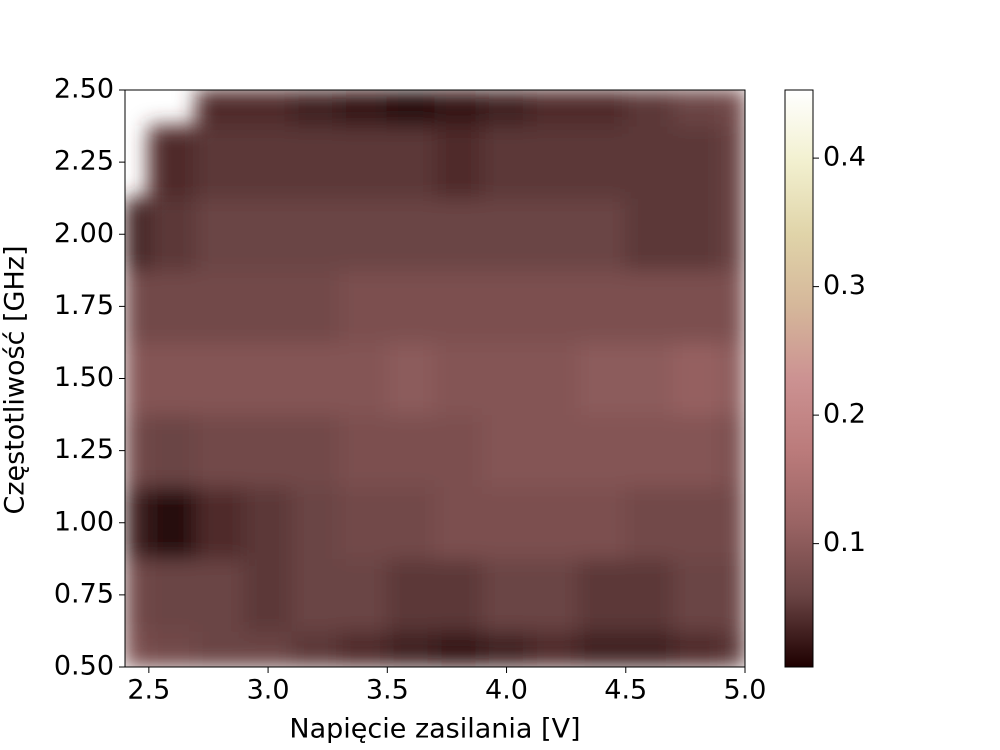  What do you see at coordinates (84, 233) in the screenshot?
I see `y-tick-label: 2.00` at bounding box center [84, 233].